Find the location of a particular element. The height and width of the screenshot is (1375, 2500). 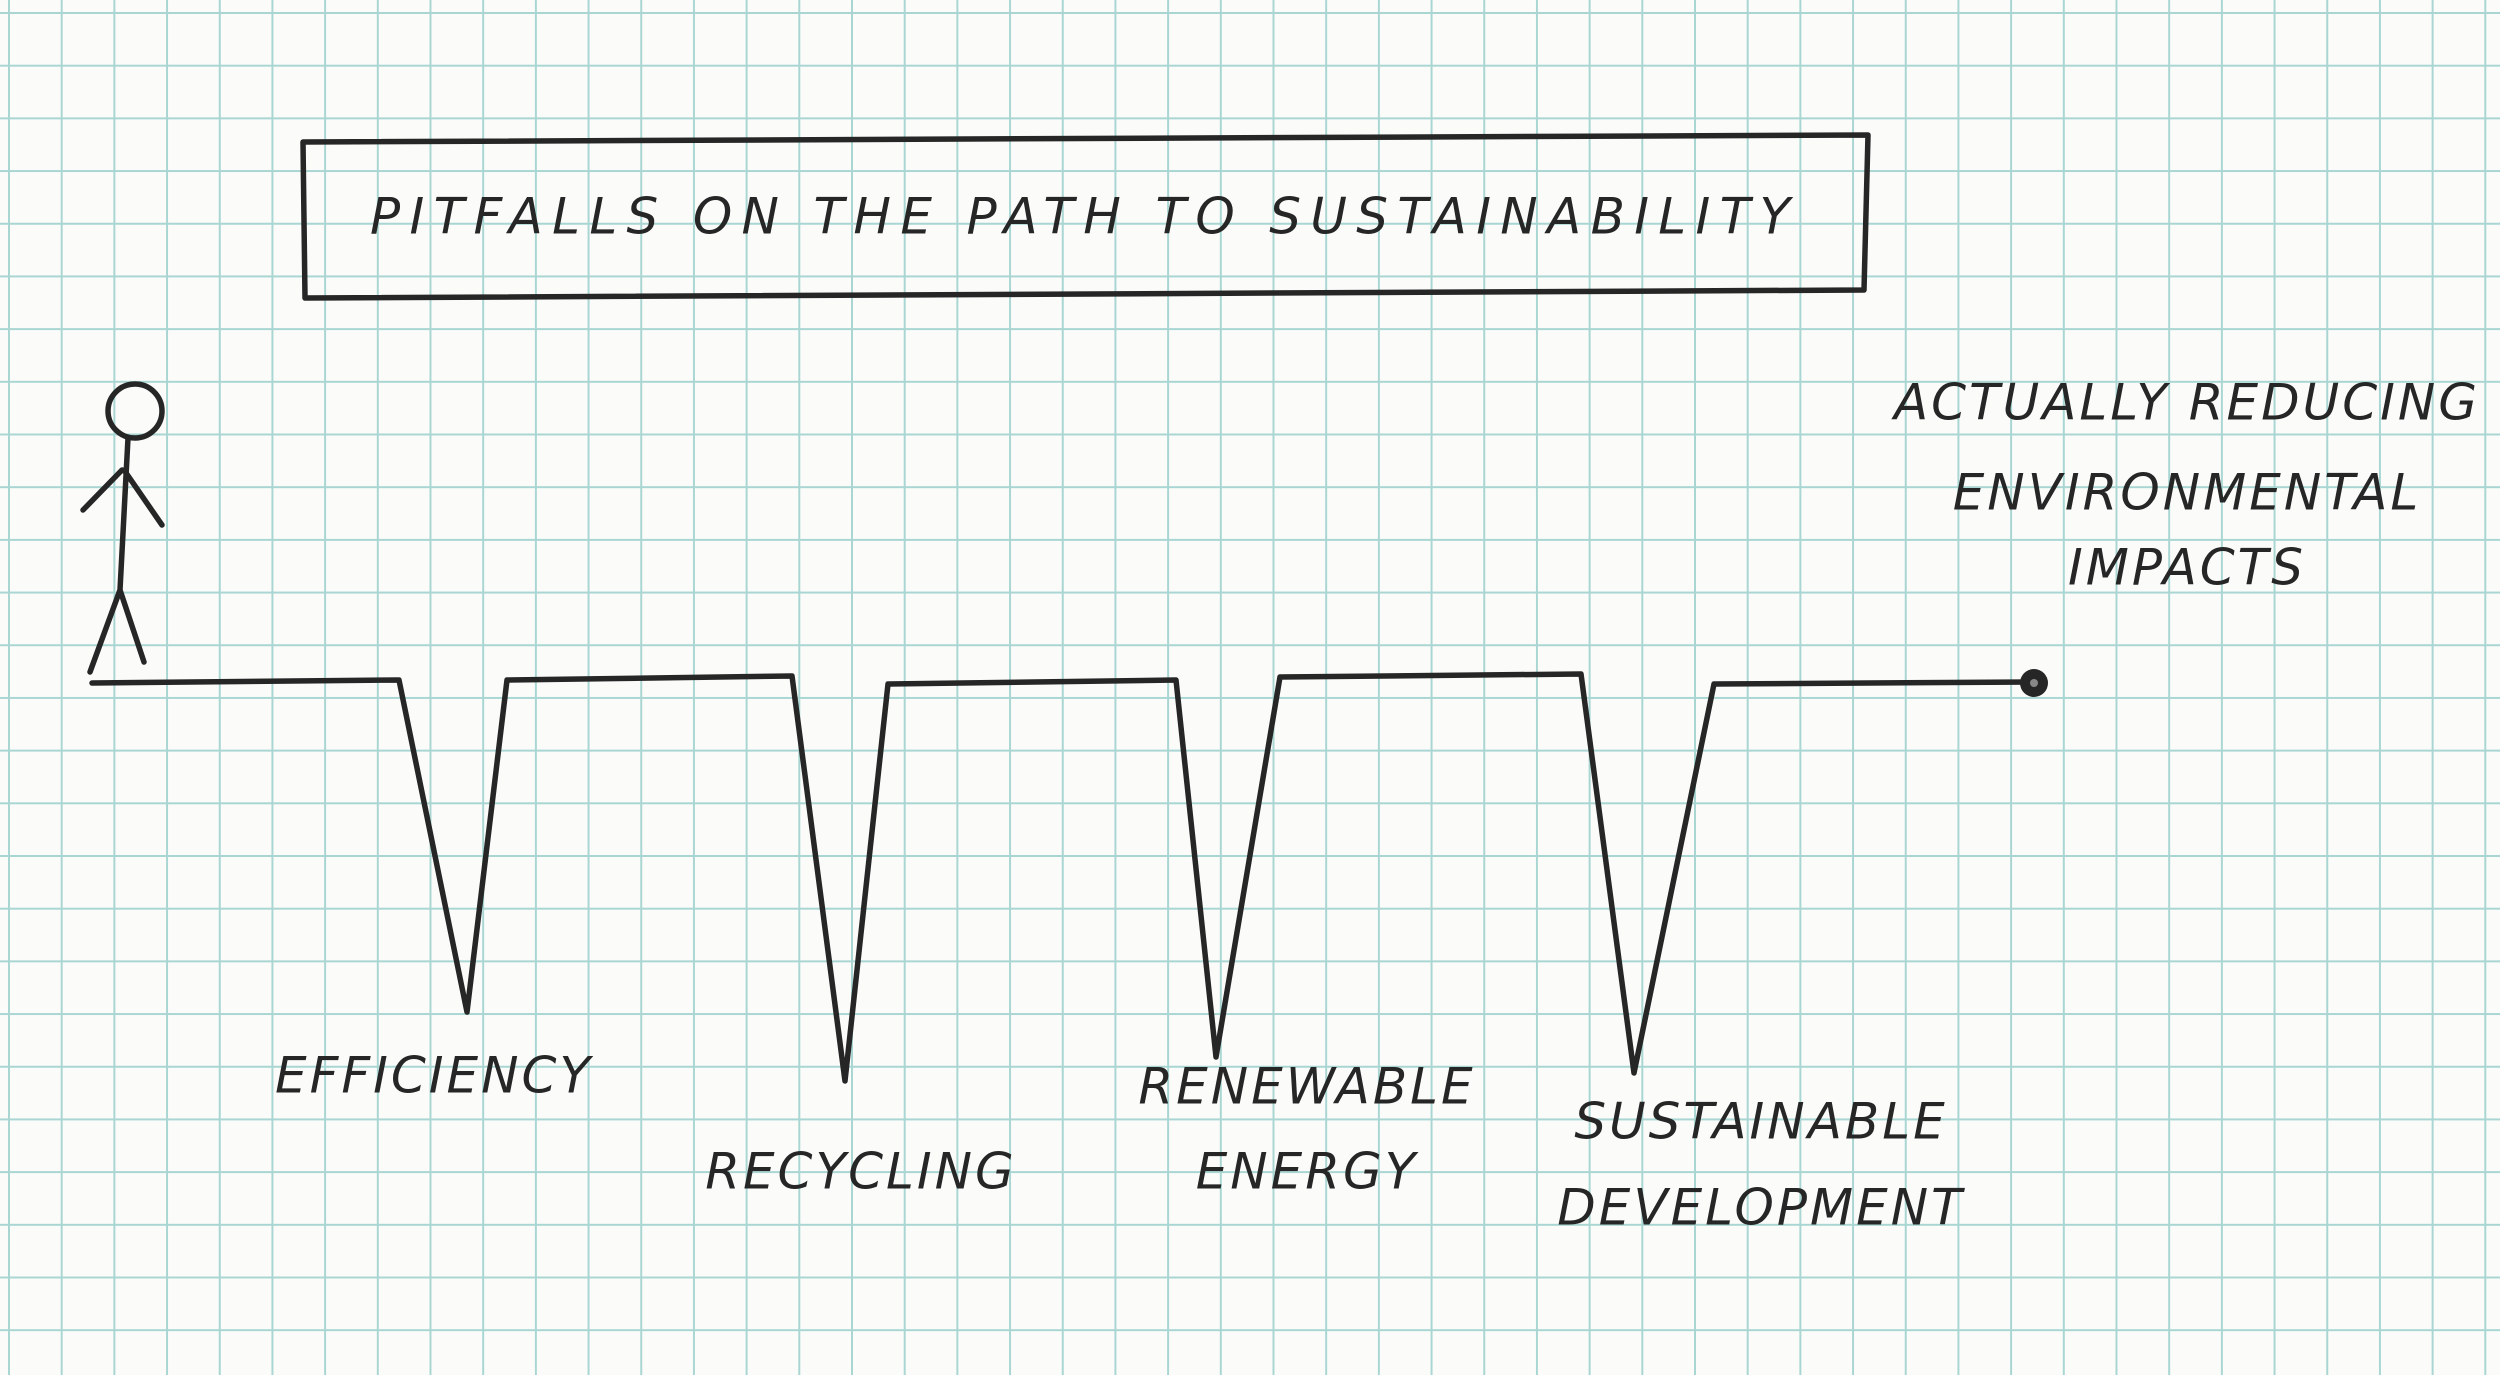

goal-dot-center is located at coordinates (2034, 683).